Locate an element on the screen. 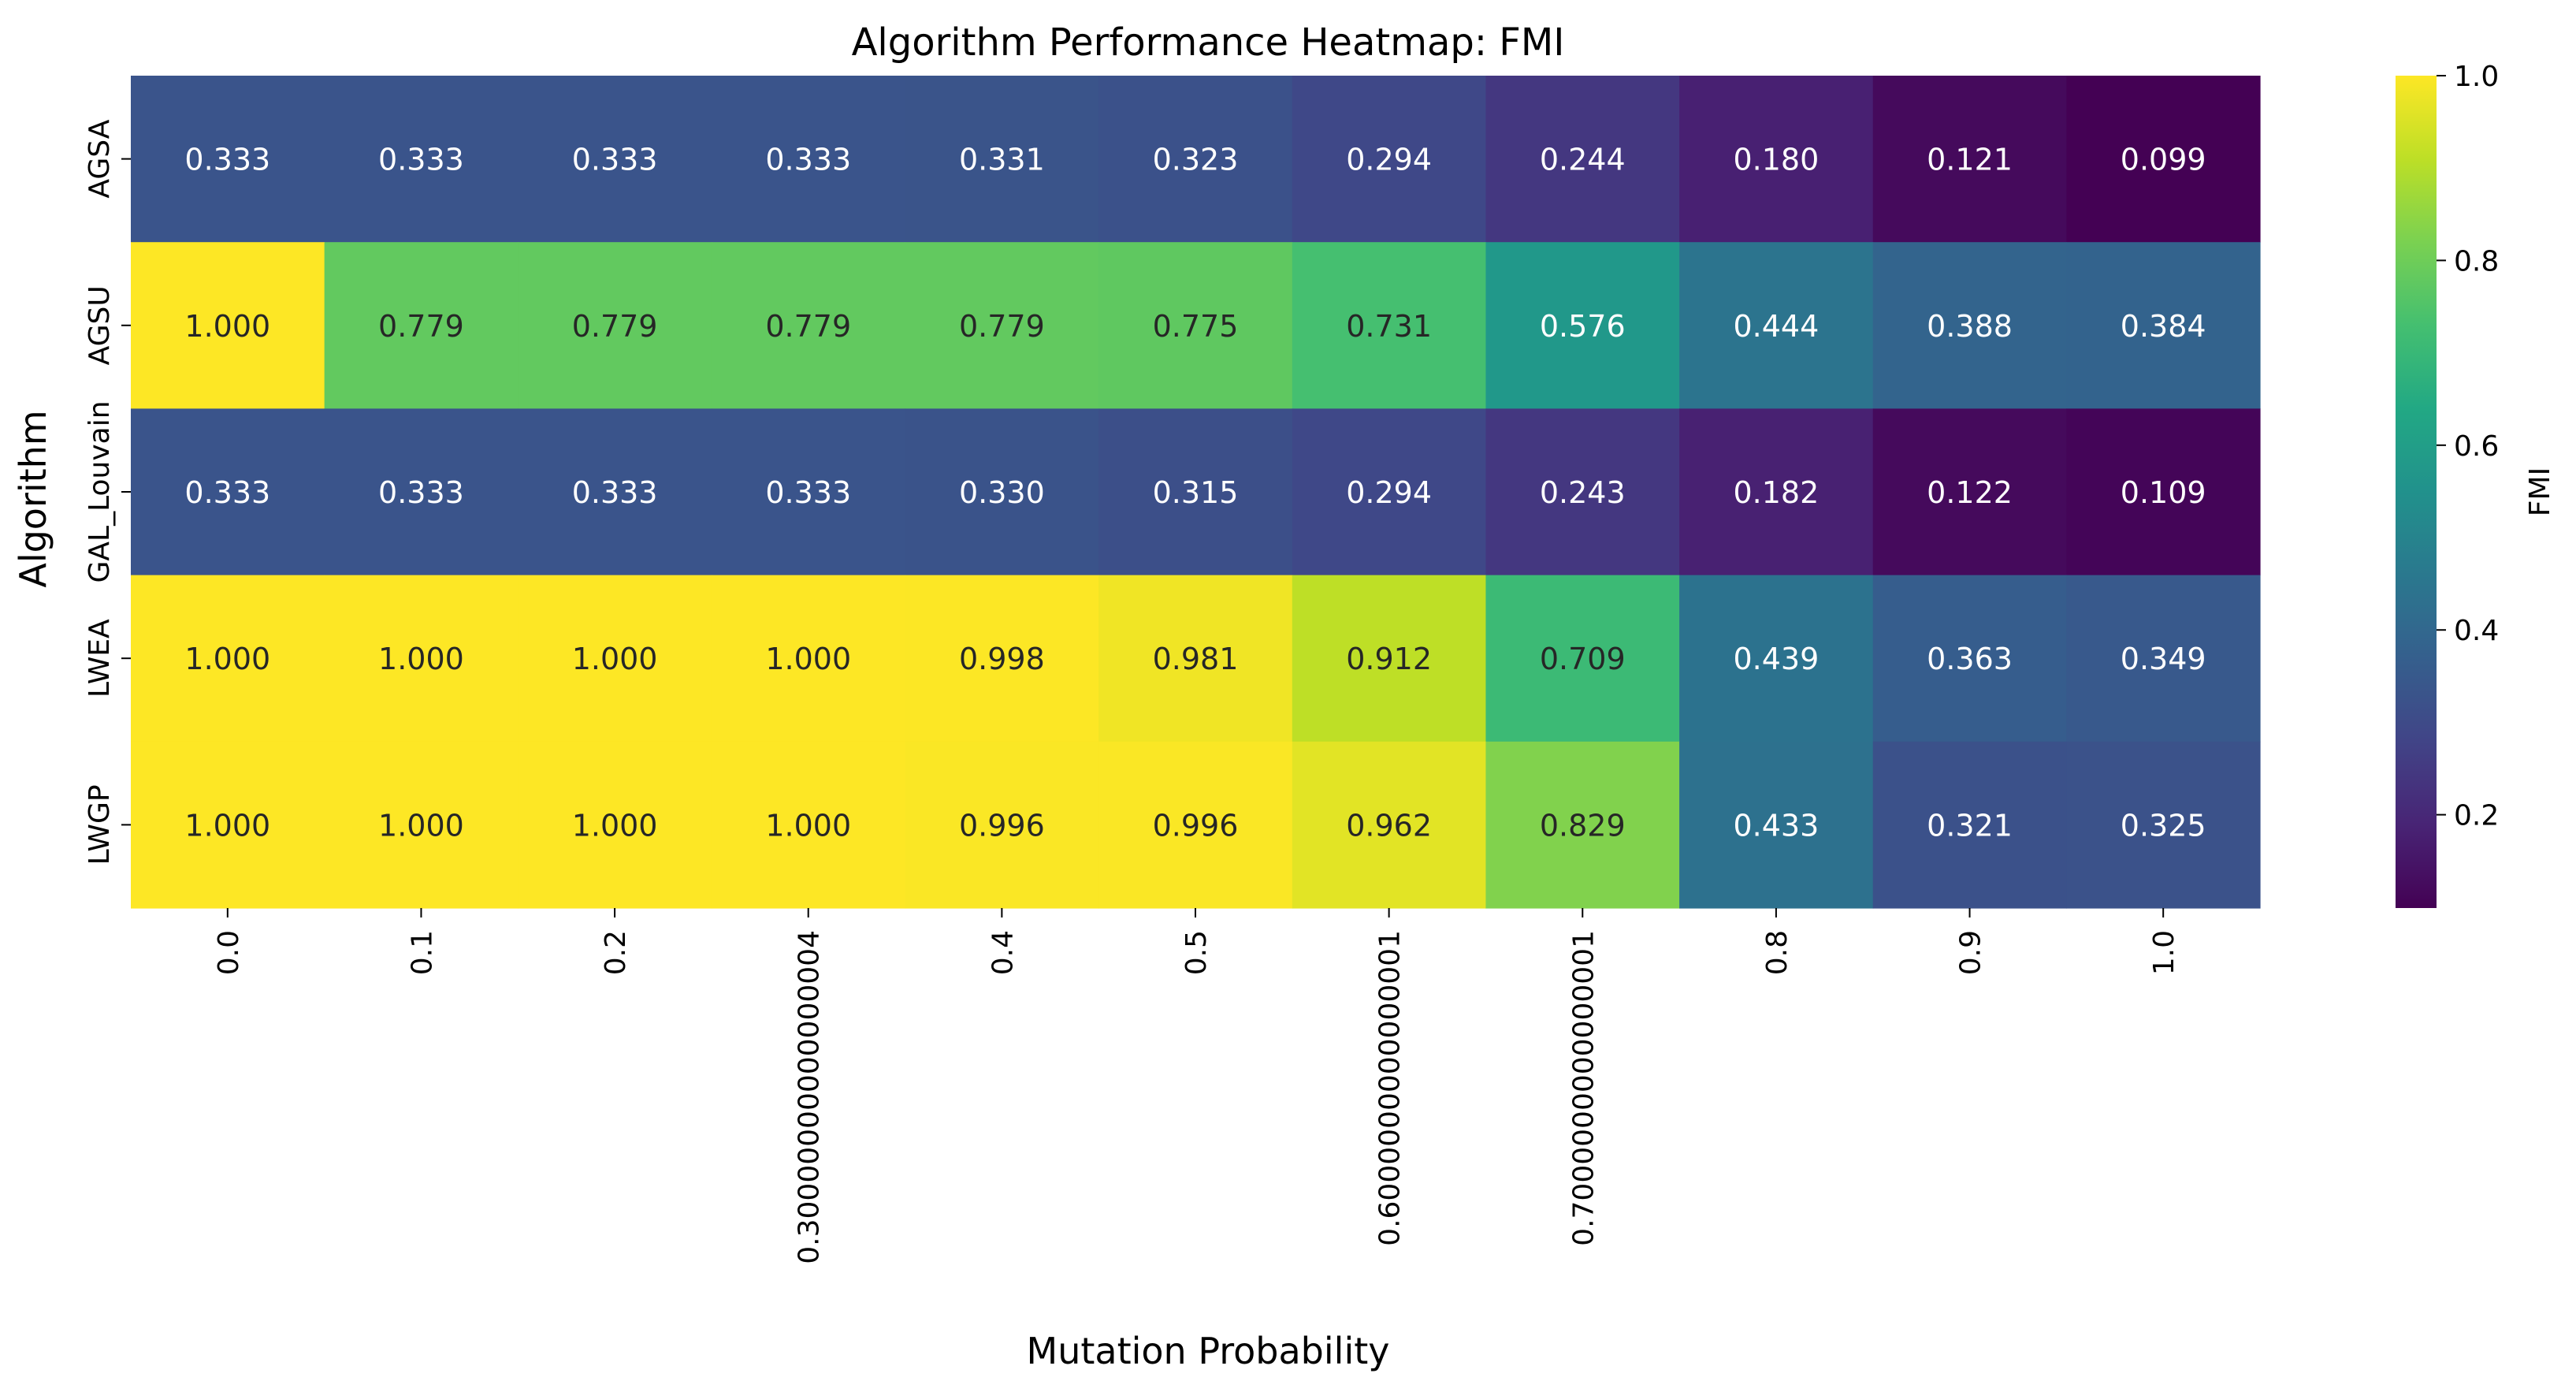 This screenshot has height=1392, width=2576. colorbar-tick-label: 0.2 is located at coordinates (2476, 816).